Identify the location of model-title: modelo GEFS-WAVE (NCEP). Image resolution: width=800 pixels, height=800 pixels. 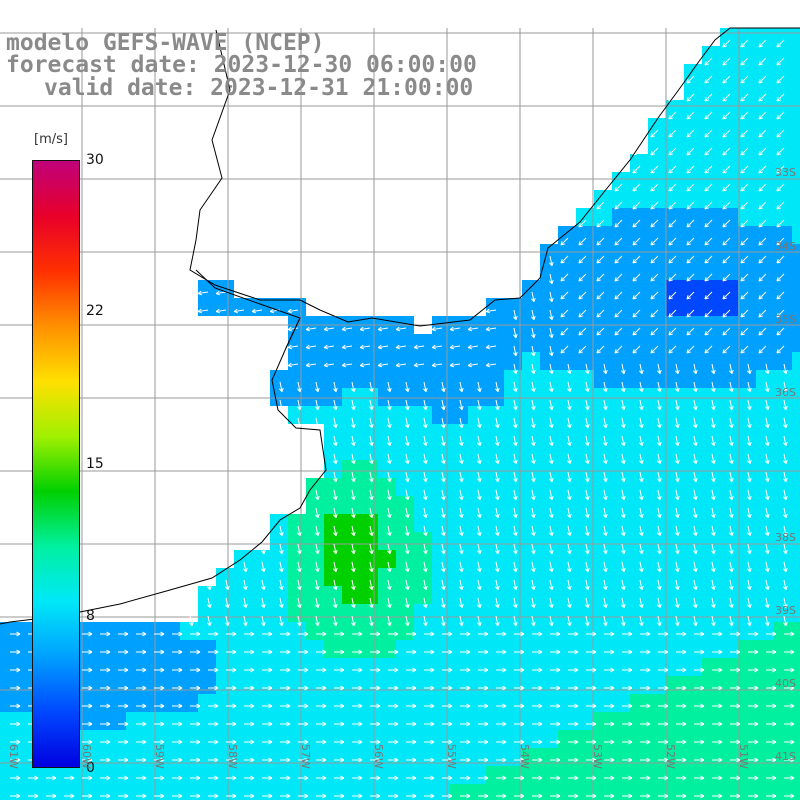
(165, 43).